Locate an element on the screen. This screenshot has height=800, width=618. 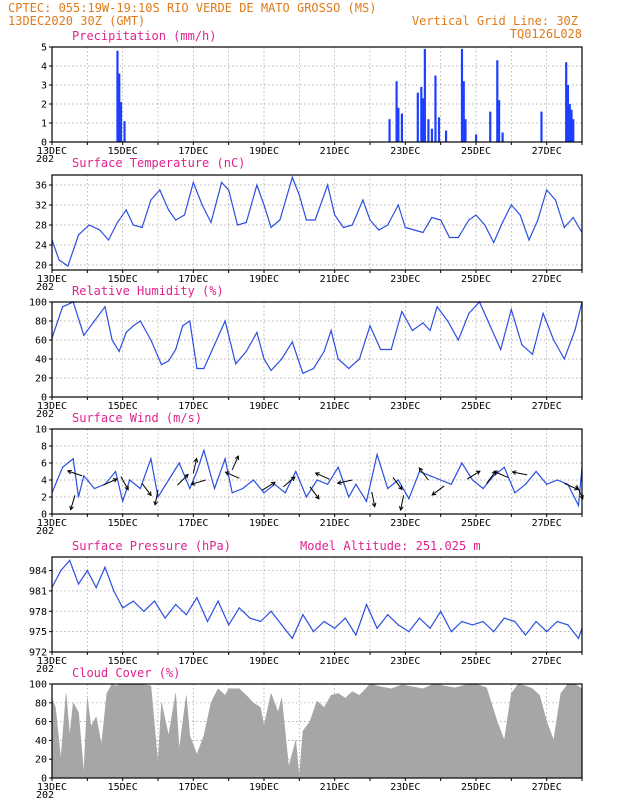
y-tick-label: 20 is located at coordinates (41, 760).